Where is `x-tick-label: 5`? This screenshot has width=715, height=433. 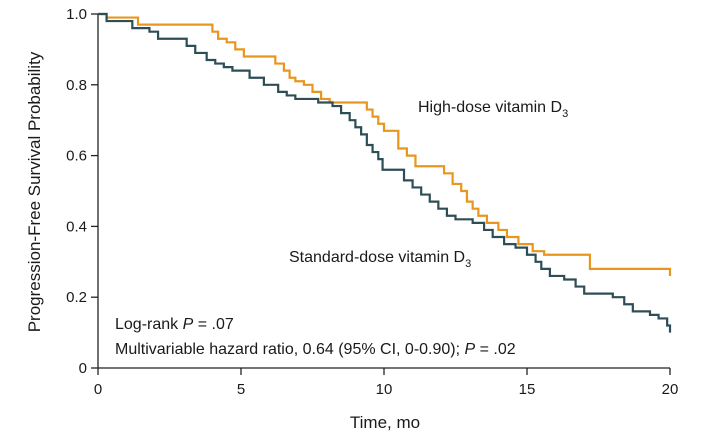
x-tick-label: 5 is located at coordinates (241, 389).